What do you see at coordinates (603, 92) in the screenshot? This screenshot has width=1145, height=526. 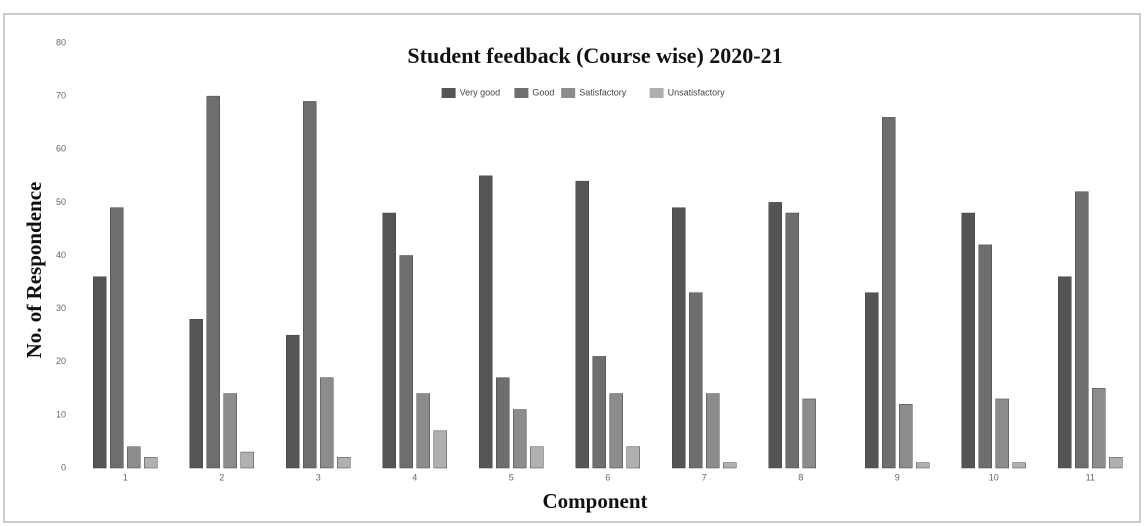 I see `legend-label: Satisfactory` at bounding box center [603, 92].